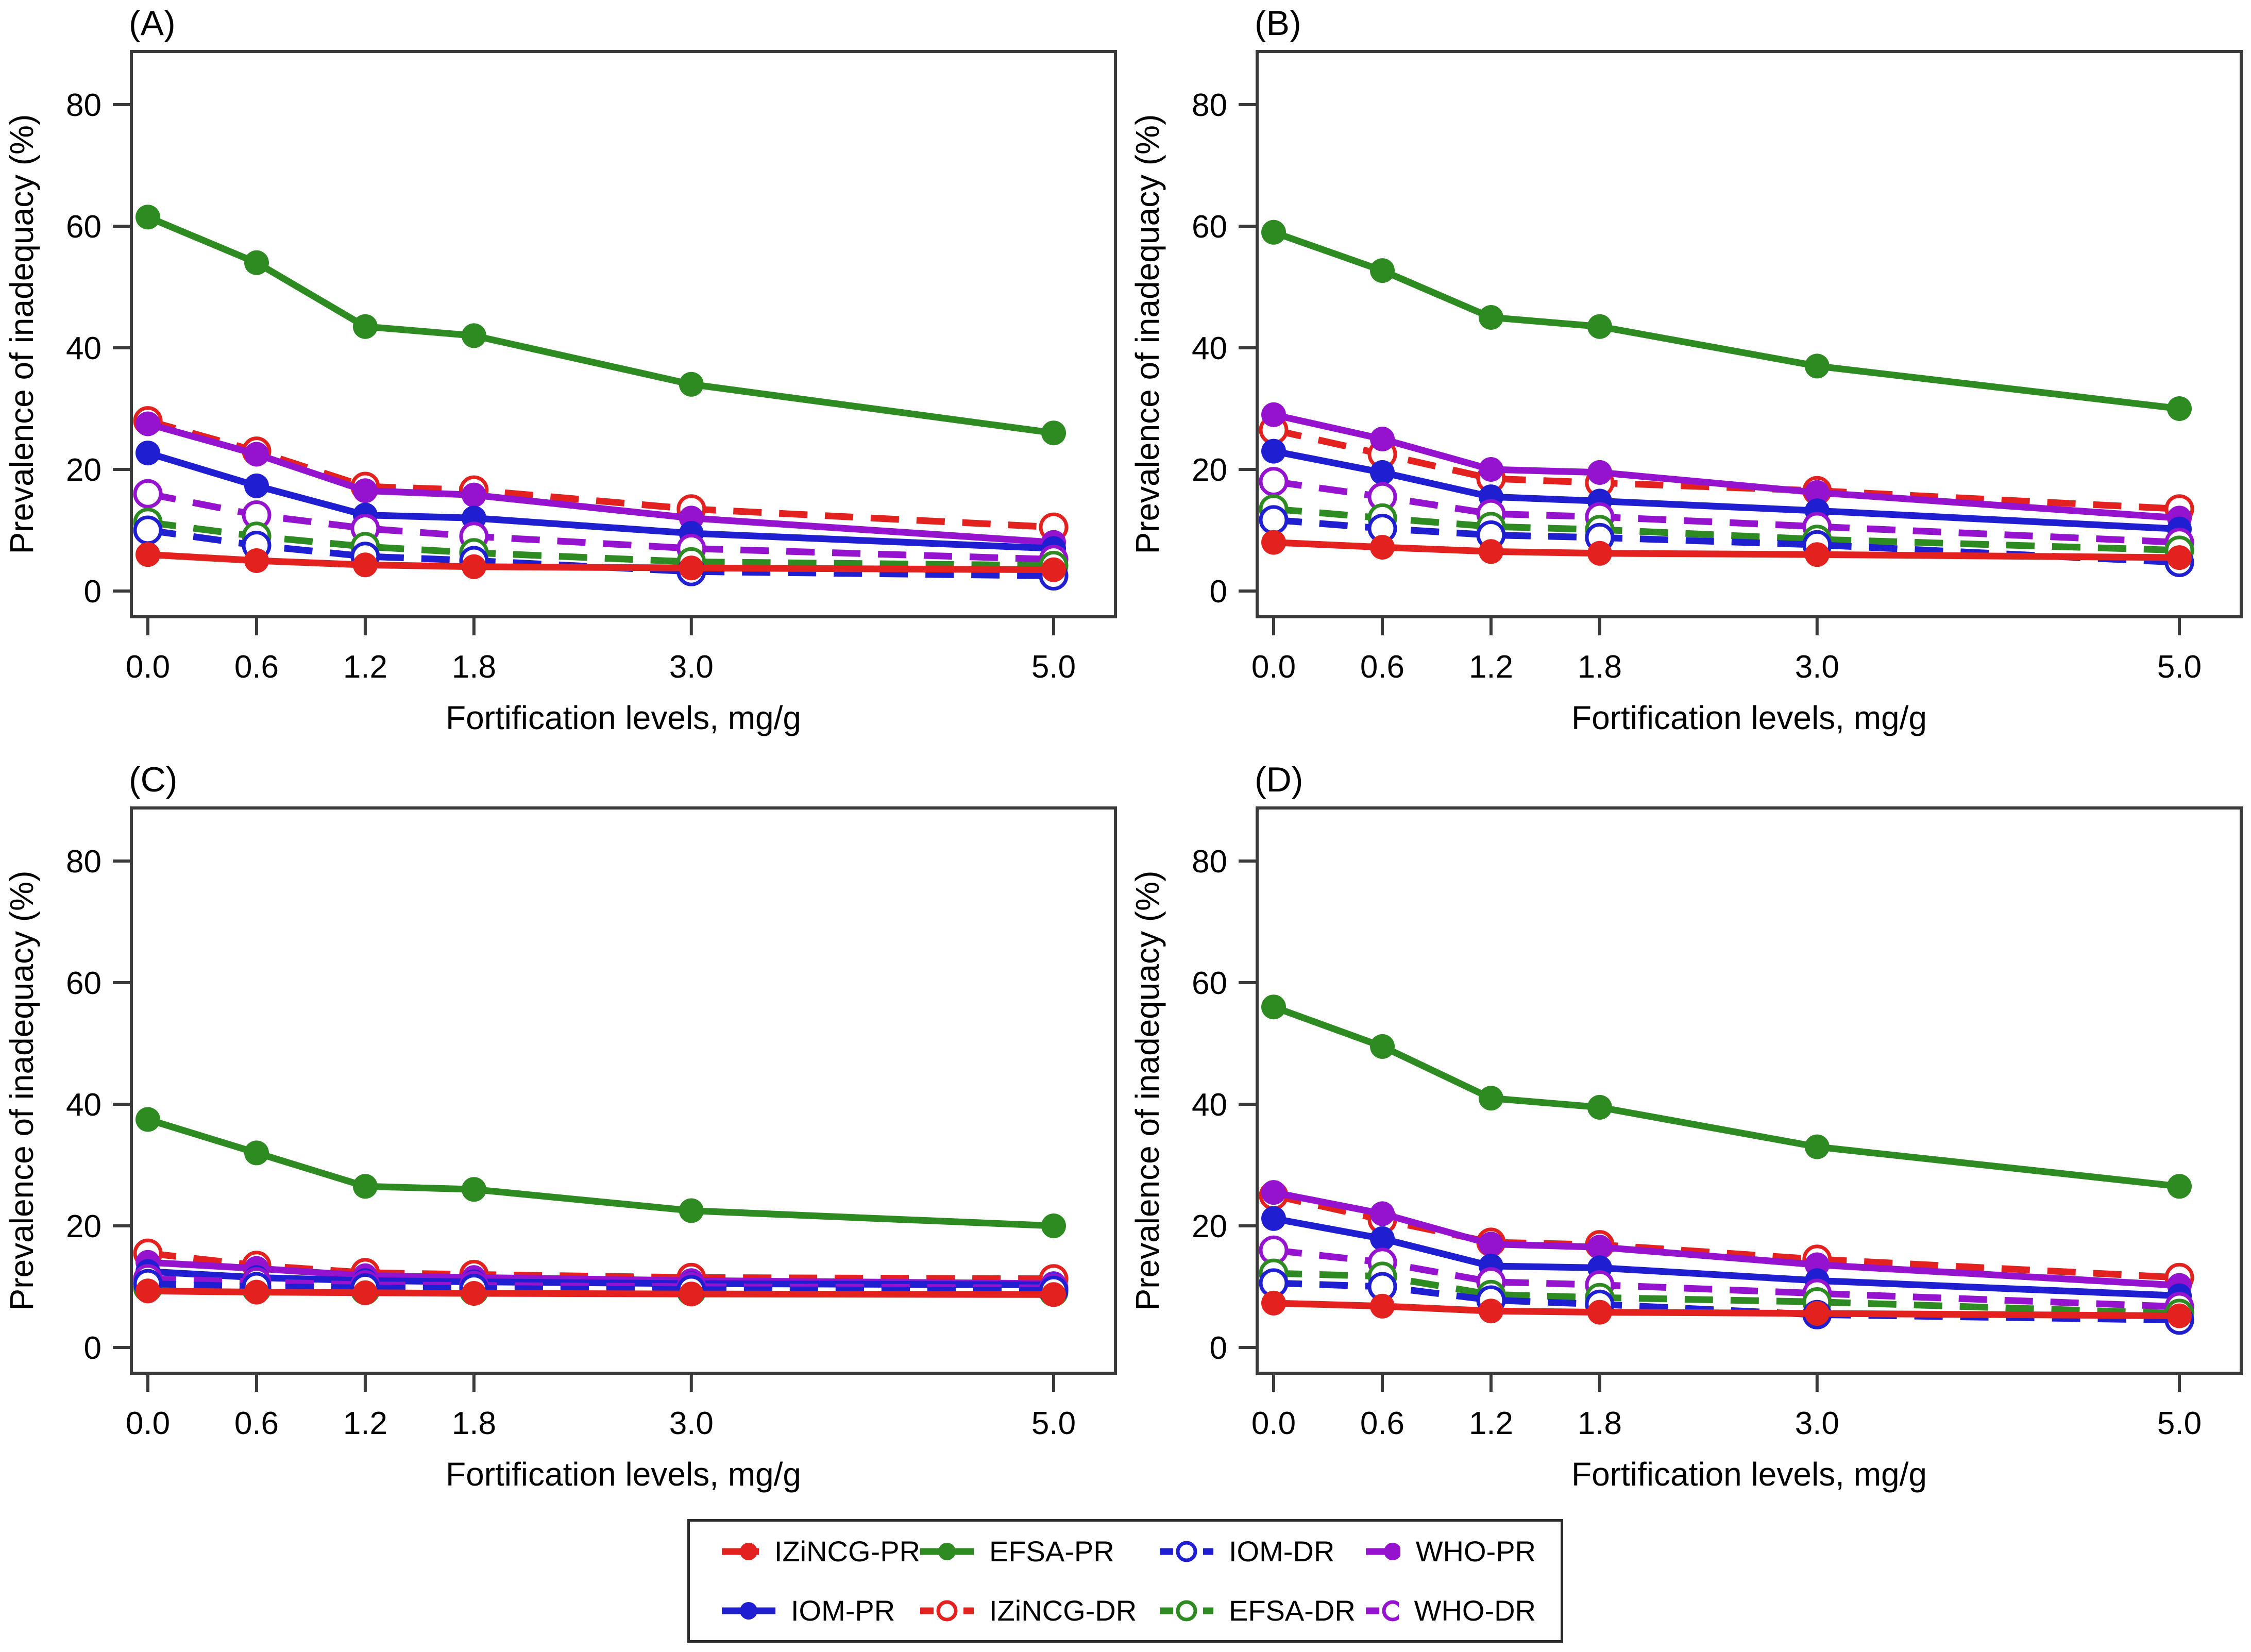 Image resolution: width=2251 pixels, height=1652 pixels. I want to click on y-tick-label: 40, so click(83, 348).